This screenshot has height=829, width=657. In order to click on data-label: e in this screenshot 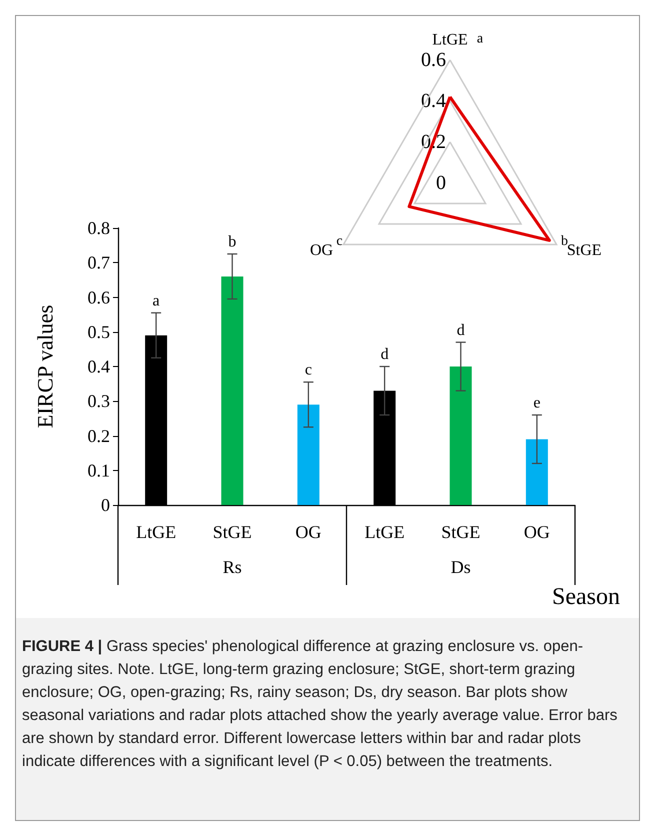, I will do `click(536, 403)`.